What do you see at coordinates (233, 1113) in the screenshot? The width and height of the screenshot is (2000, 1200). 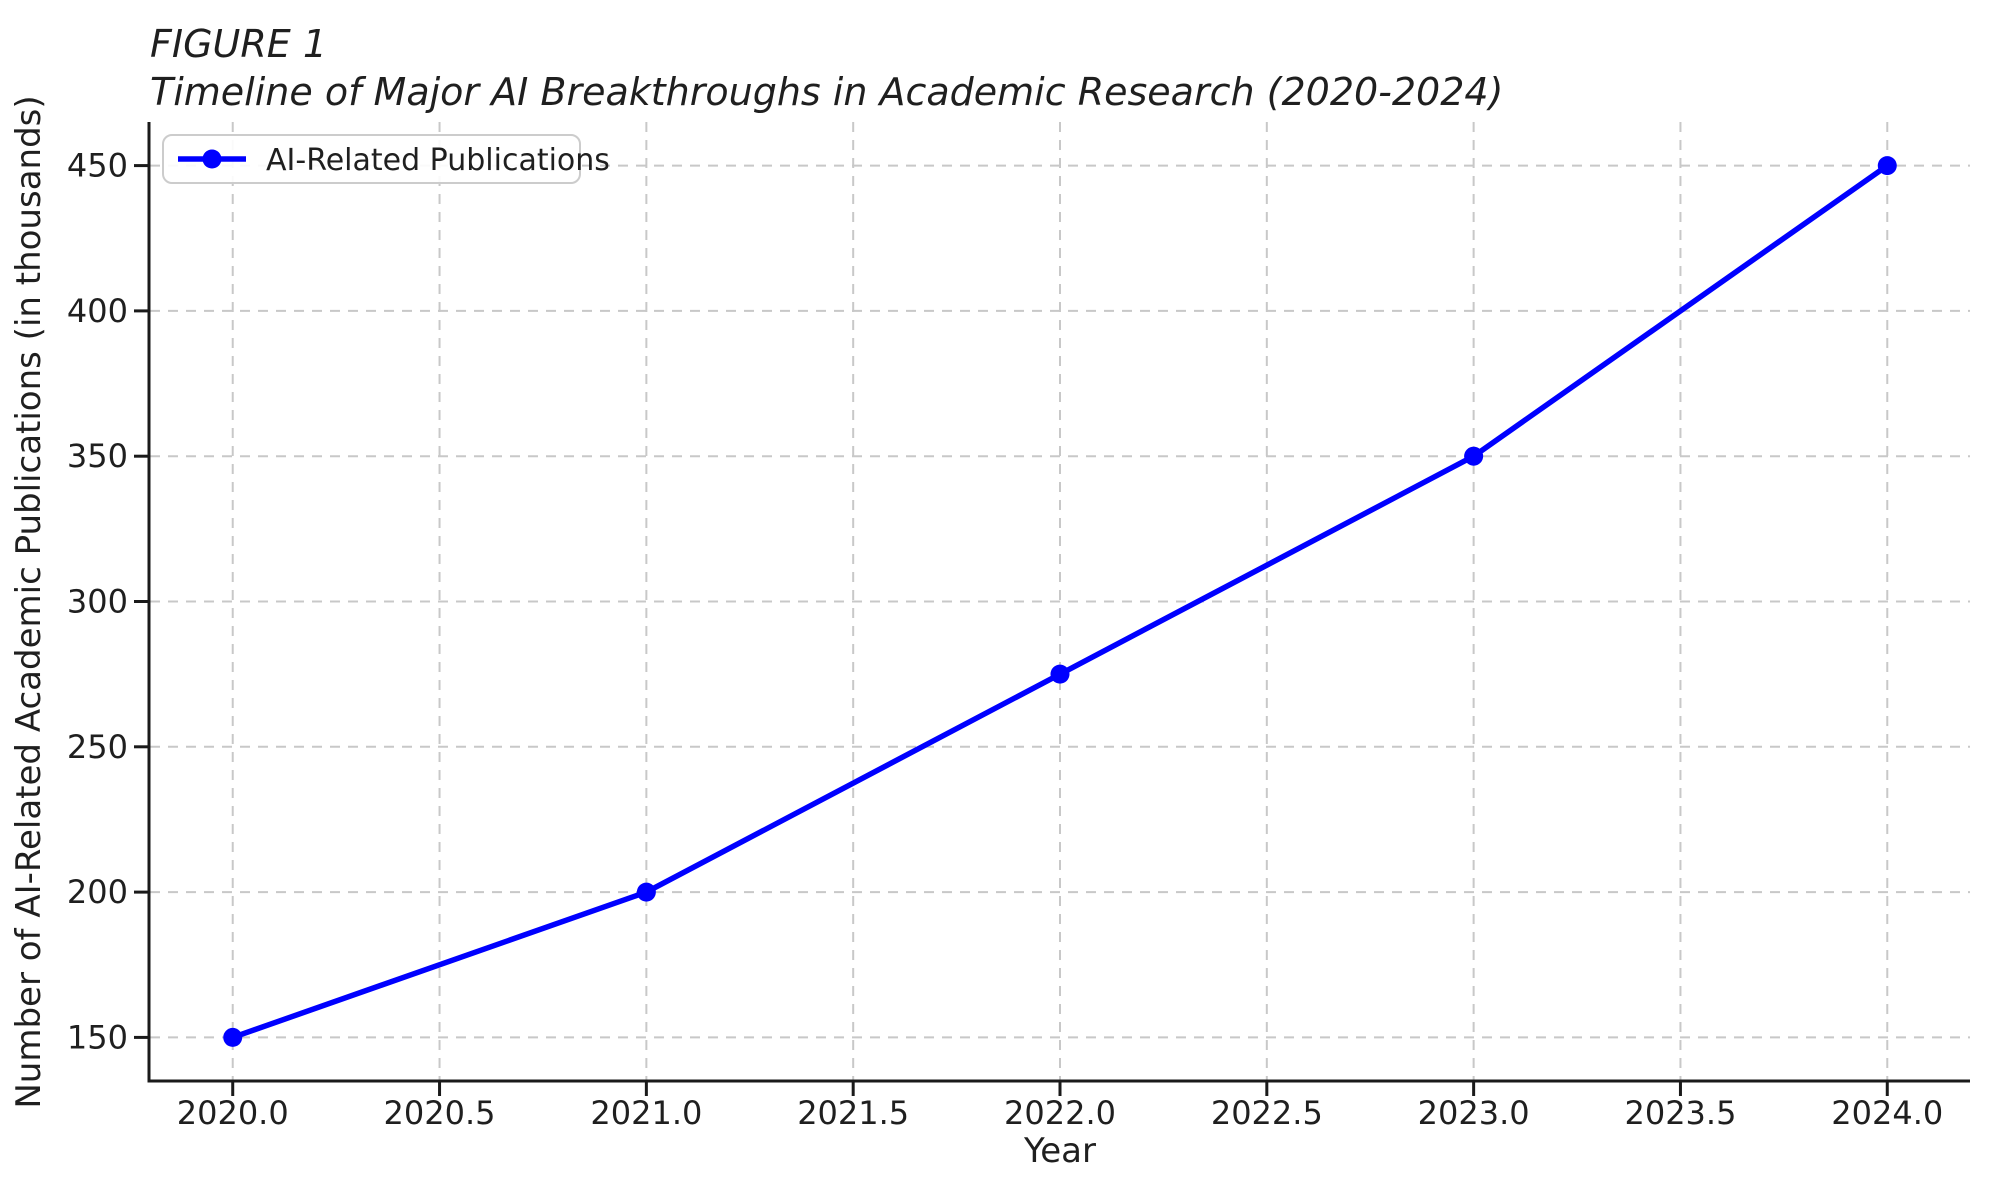 I see `x-tick-label: 2020.0` at bounding box center [233, 1113].